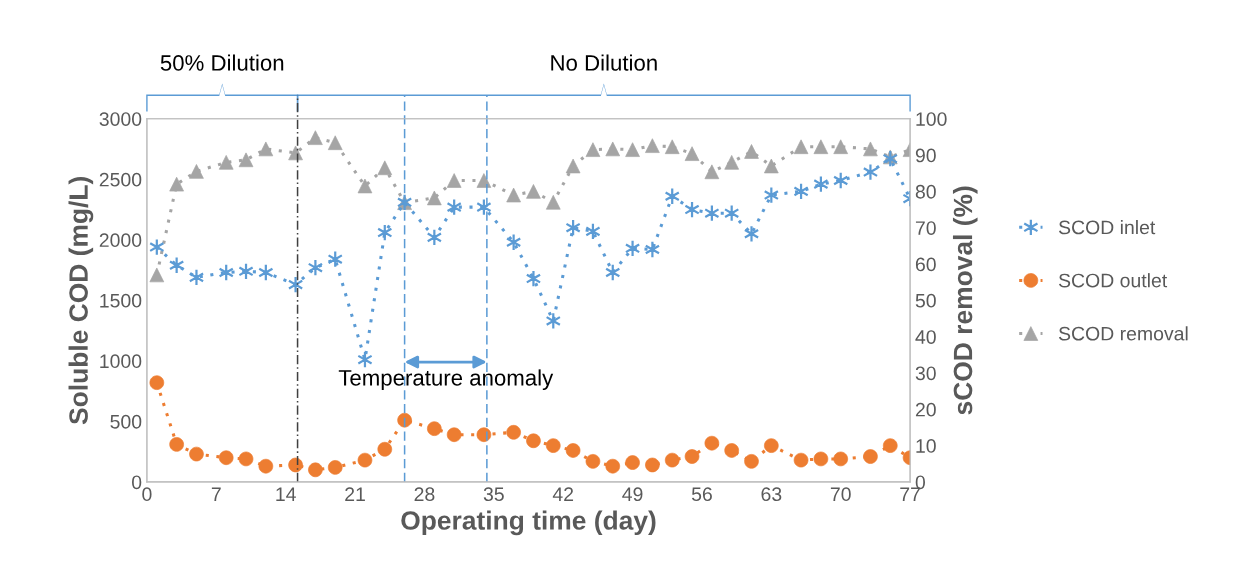 This screenshot has height=571, width=1245. What do you see at coordinates (493, 494) in the screenshot?
I see `x-tick-label: 35` at bounding box center [493, 494].